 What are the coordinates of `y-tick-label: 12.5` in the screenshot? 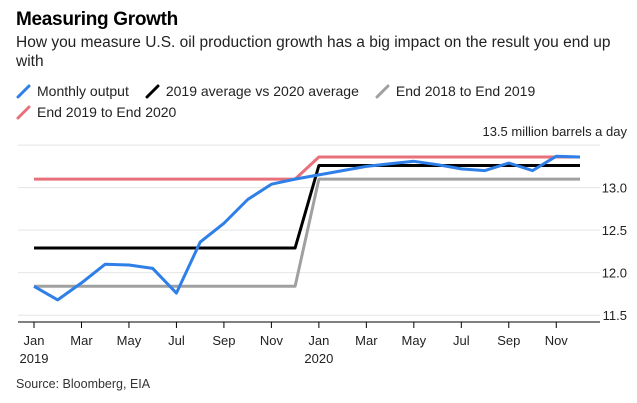 It's located at (614, 230).